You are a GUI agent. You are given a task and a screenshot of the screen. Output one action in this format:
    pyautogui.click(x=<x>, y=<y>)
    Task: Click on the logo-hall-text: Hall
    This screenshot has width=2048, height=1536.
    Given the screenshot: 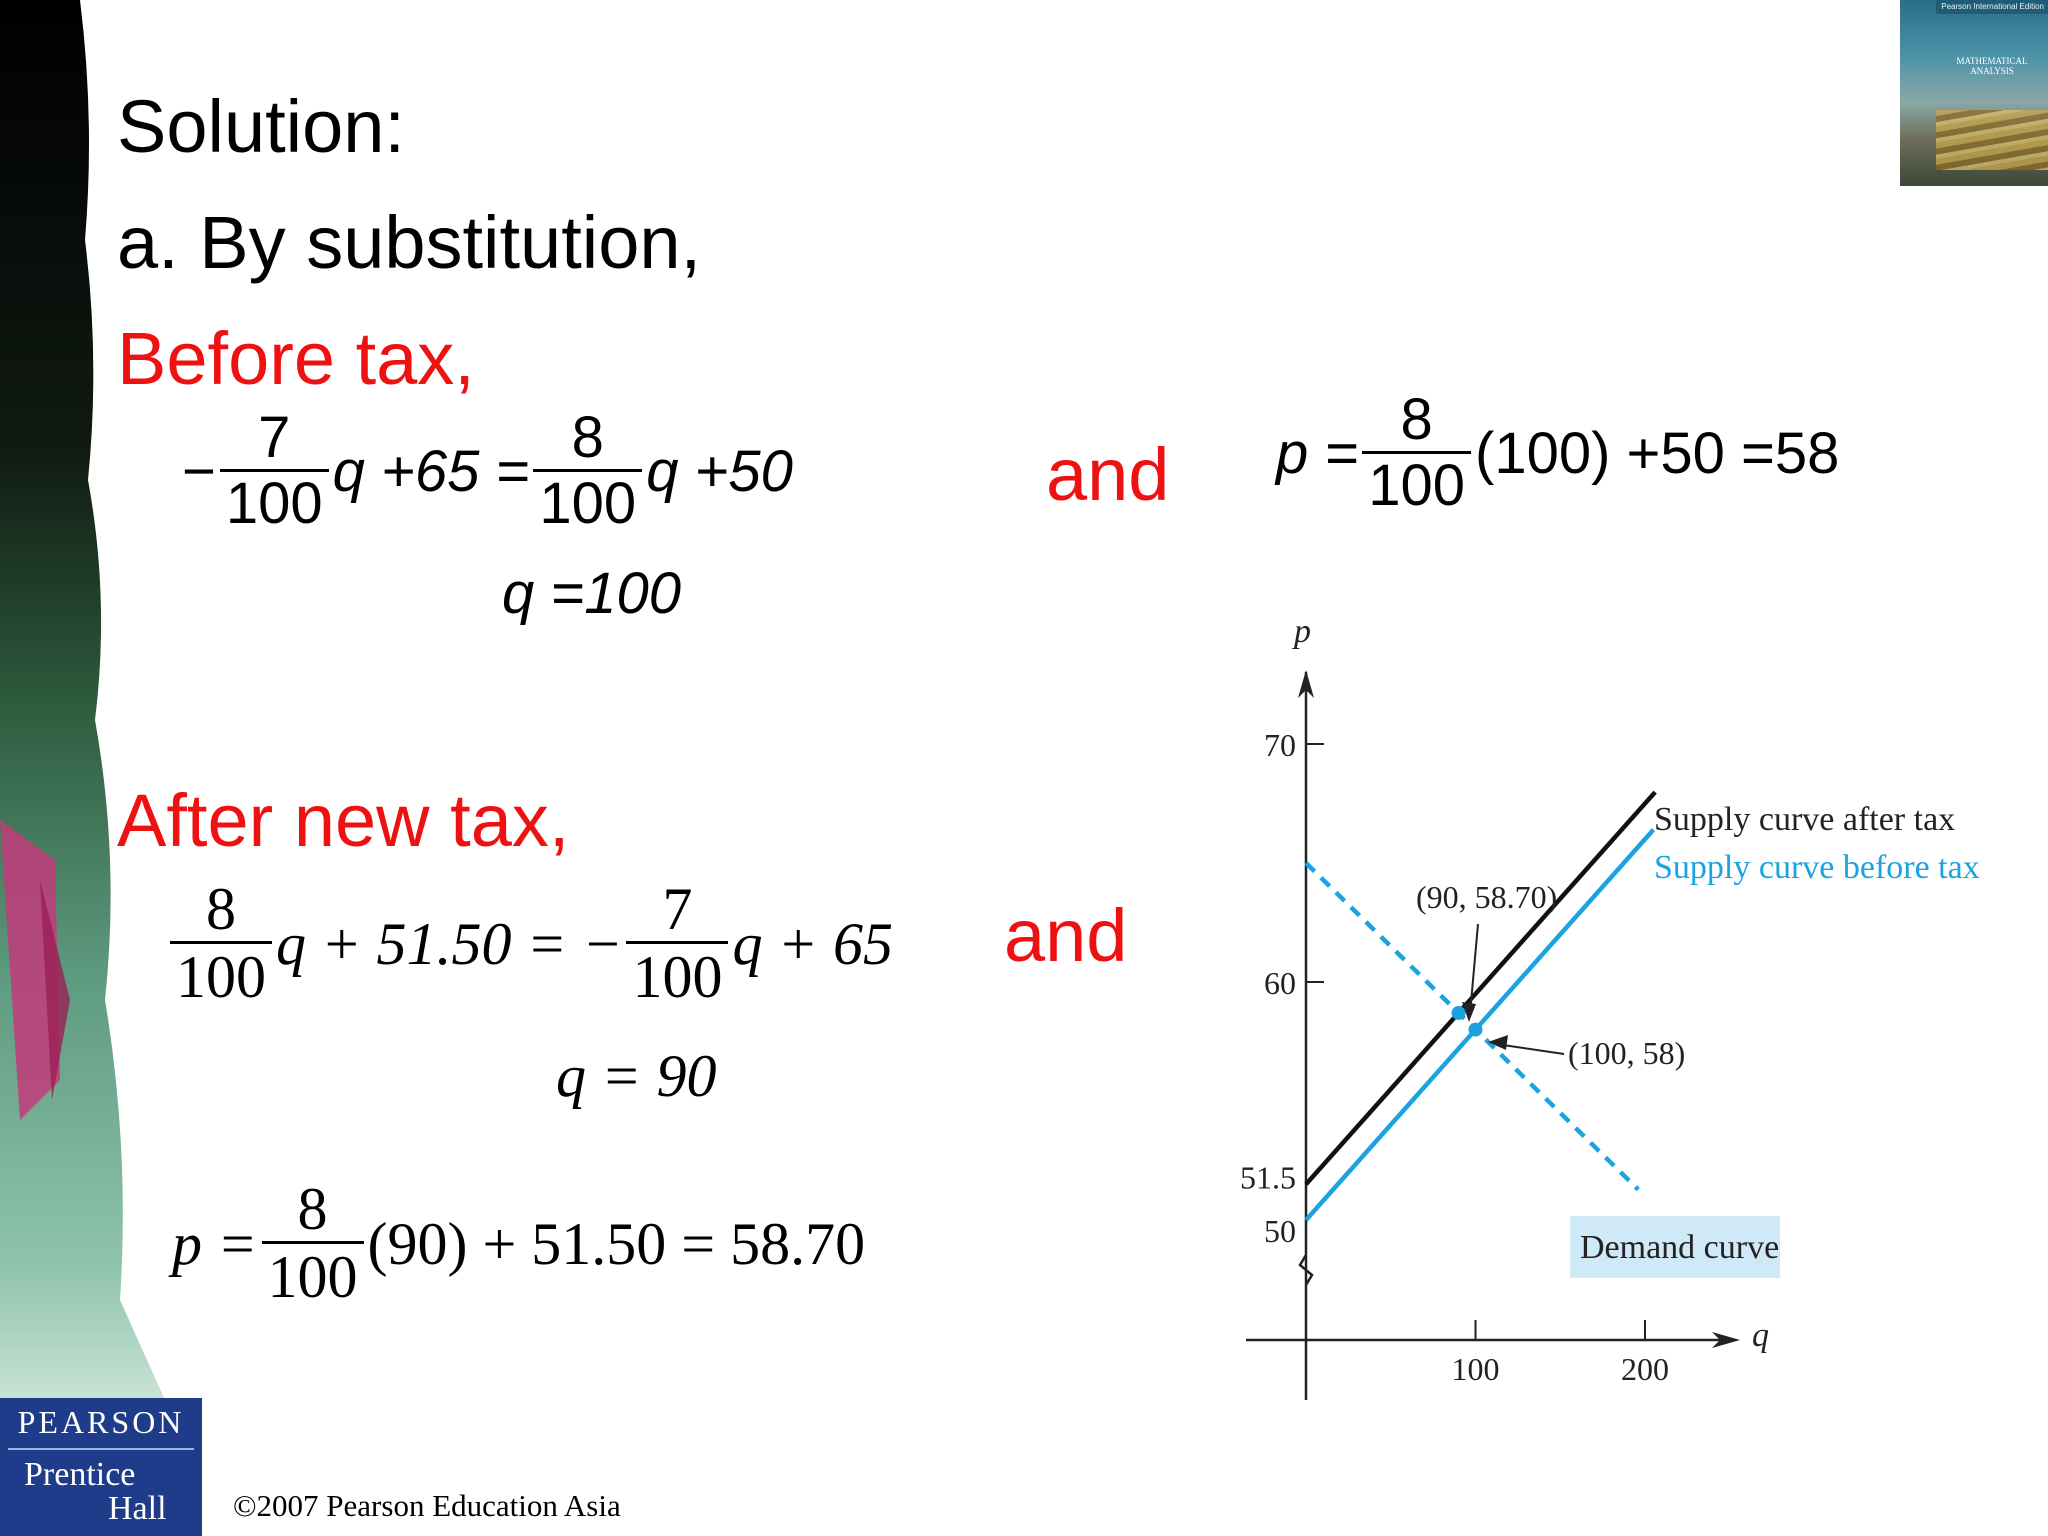 What is the action you would take?
    pyautogui.click(x=137, y=1508)
    